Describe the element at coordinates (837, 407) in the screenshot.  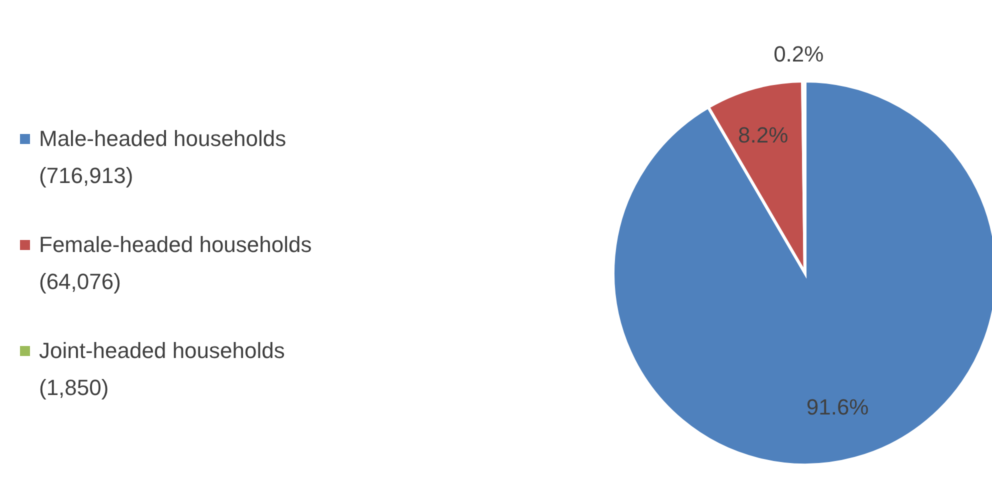
I see `data-label: 91.6%` at that location.